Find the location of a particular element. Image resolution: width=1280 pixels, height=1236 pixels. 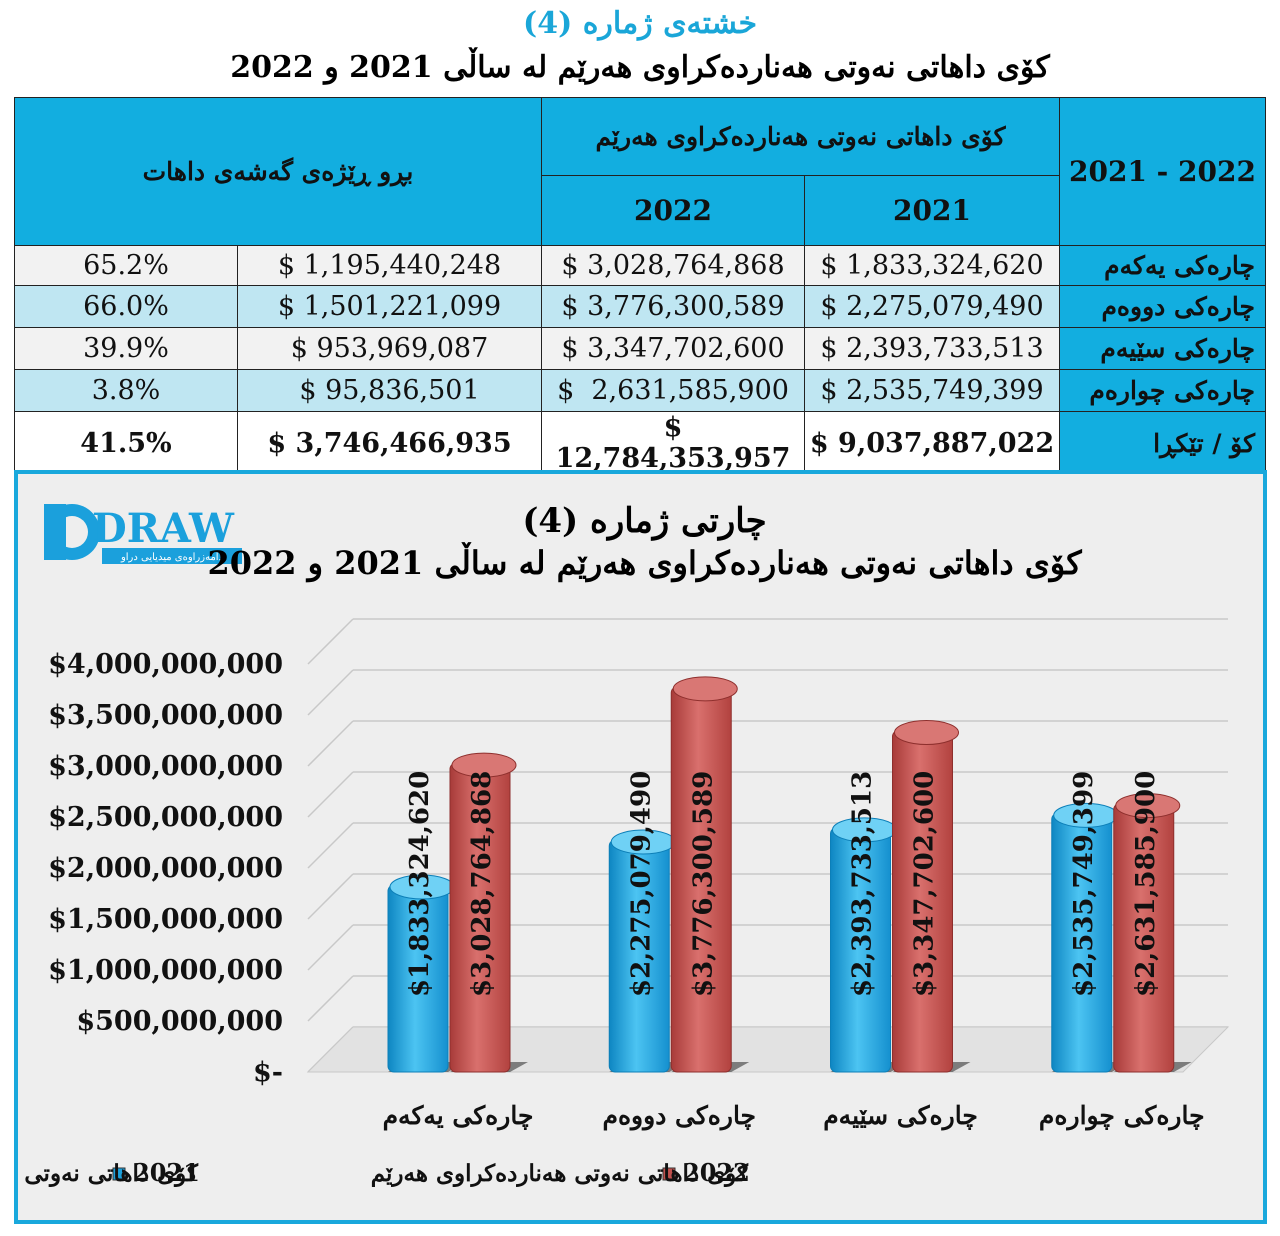

v2022-cell: $ 3,028,764,868 is located at coordinates (673, 265).